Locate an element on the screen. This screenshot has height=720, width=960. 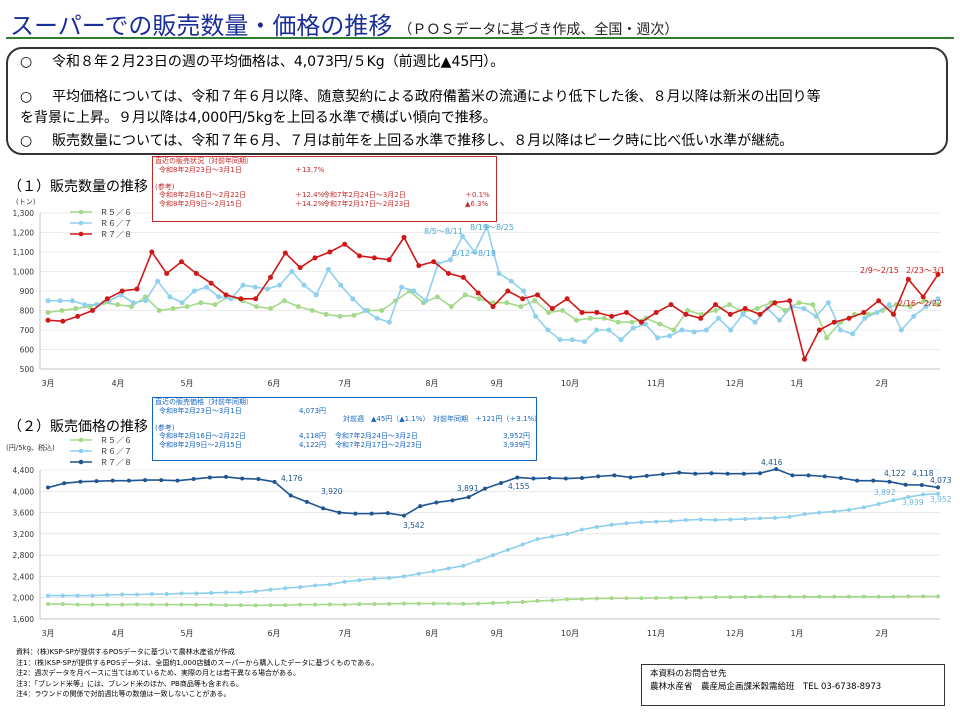
box-value: 4,073円 is located at coordinates (313, 410).